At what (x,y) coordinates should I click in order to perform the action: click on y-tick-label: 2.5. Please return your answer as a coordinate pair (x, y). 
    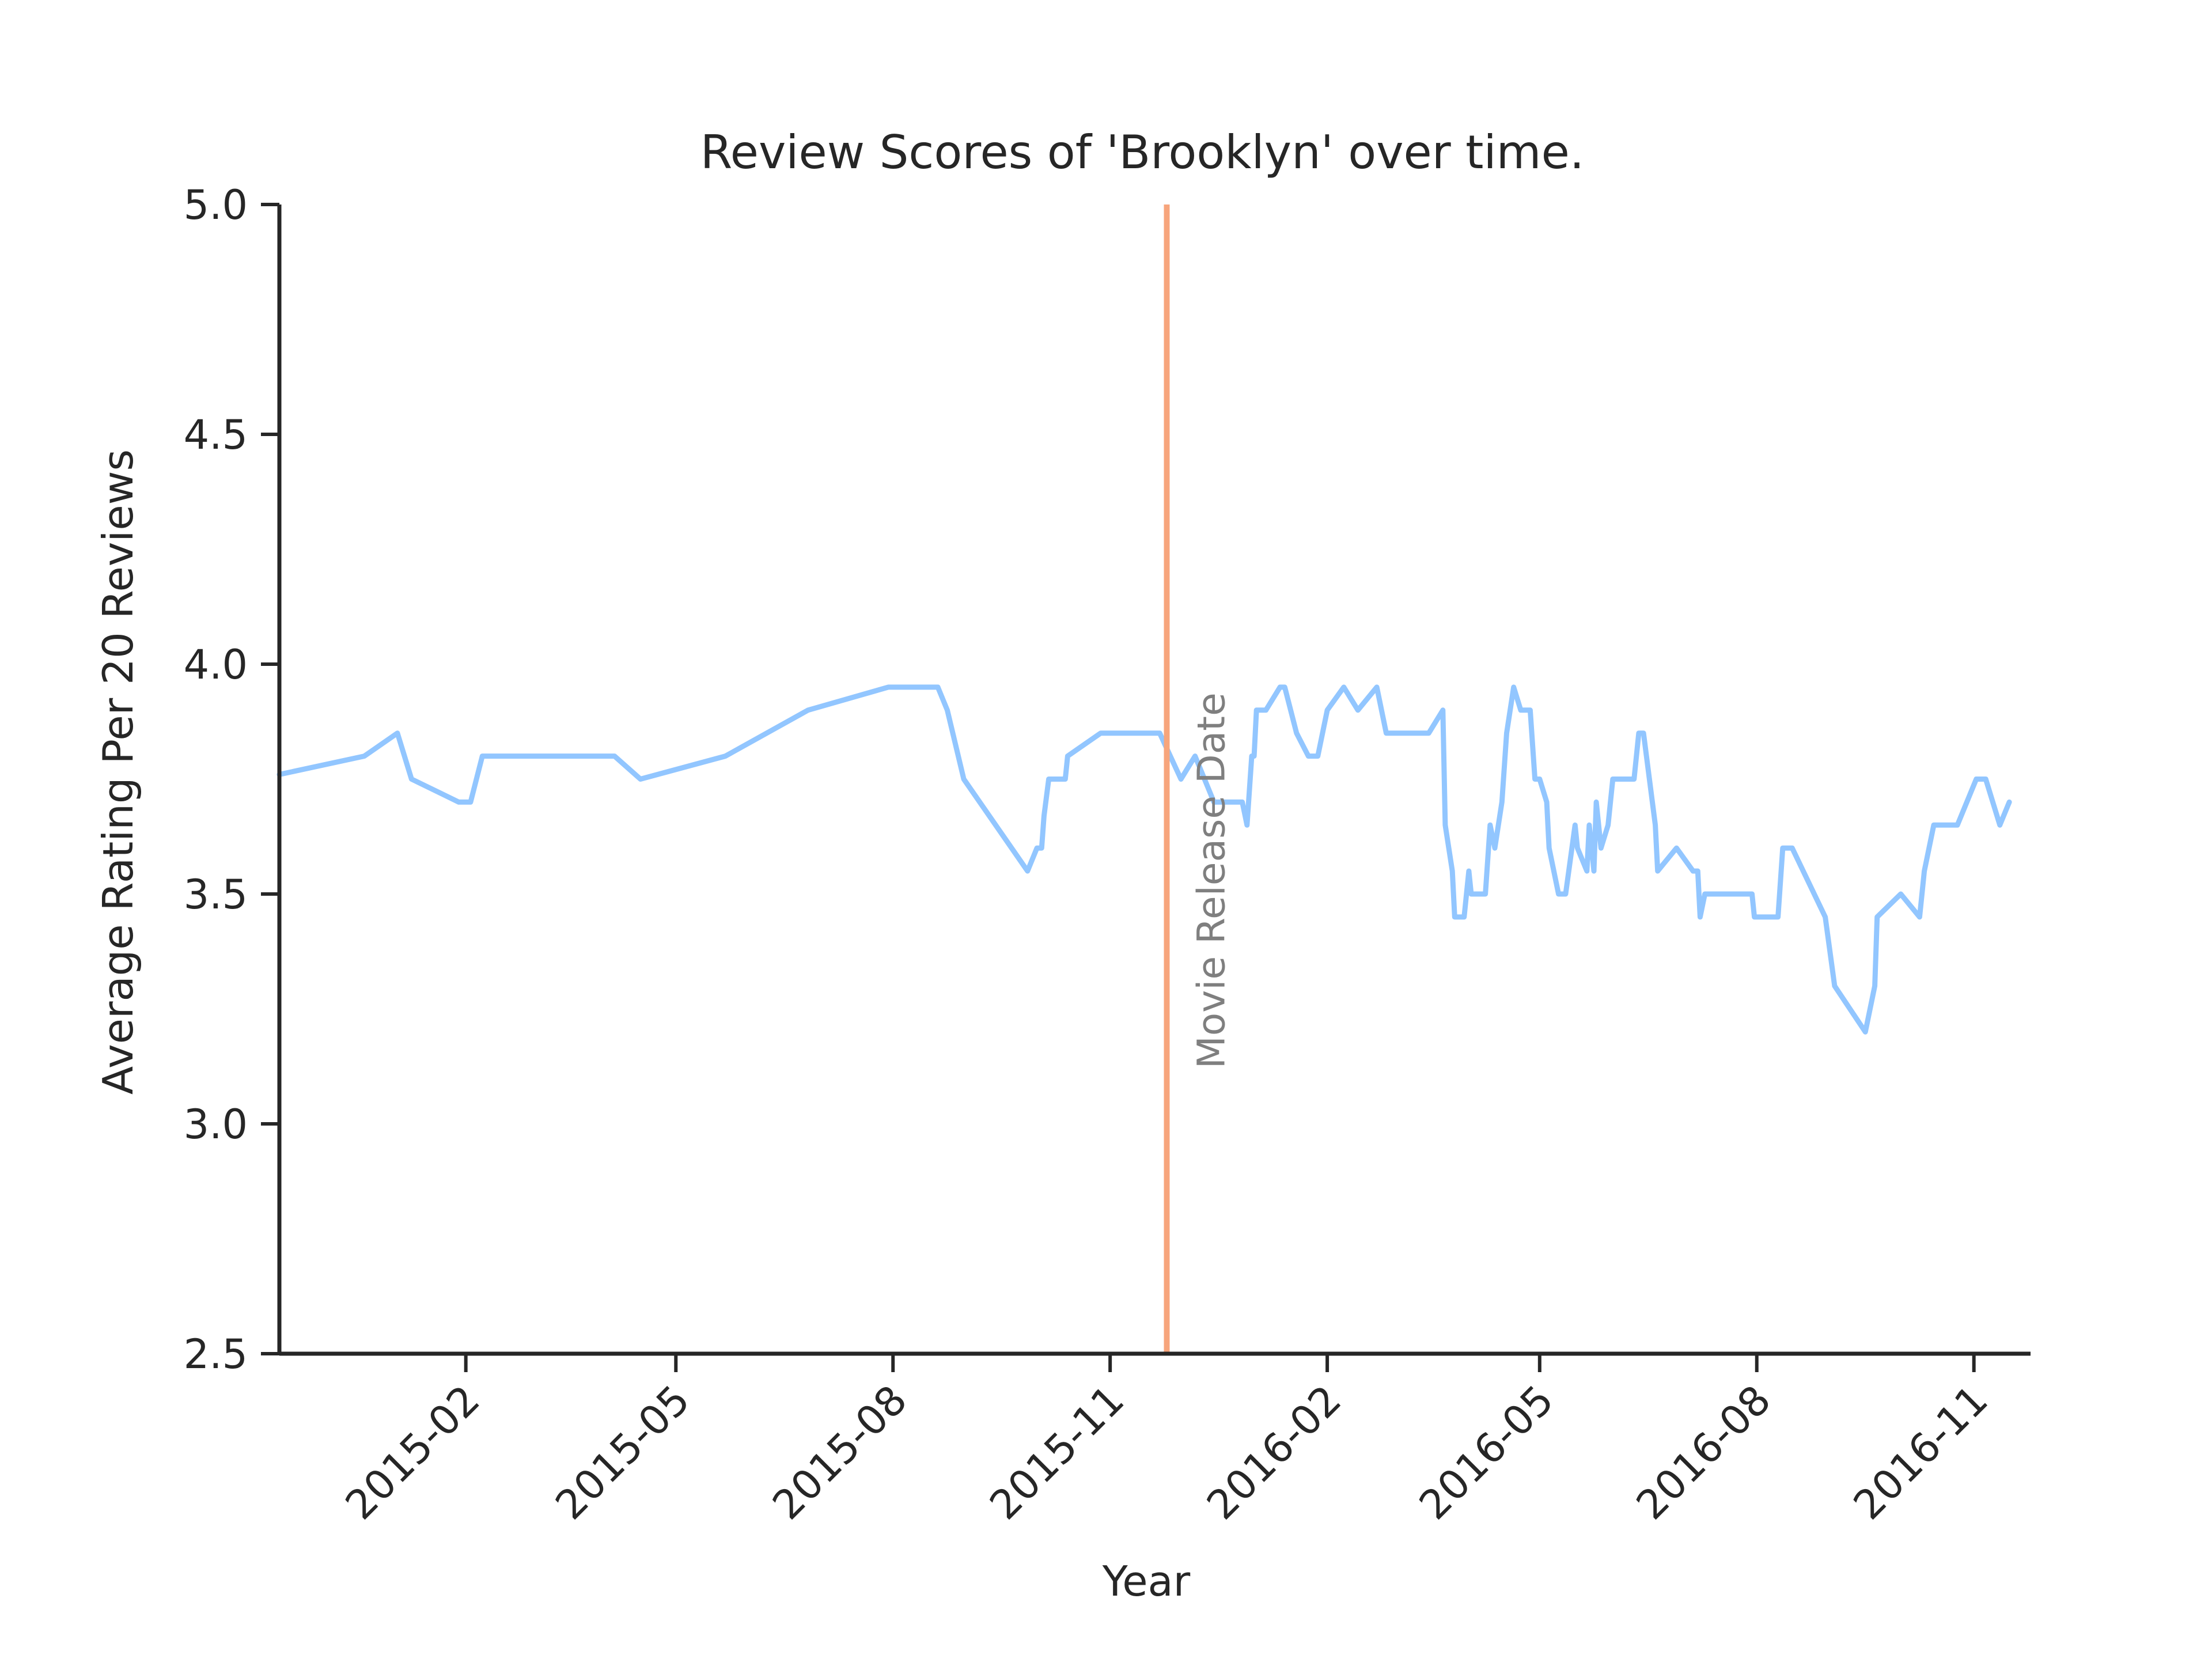
    Looking at the image, I should click on (216, 1354).